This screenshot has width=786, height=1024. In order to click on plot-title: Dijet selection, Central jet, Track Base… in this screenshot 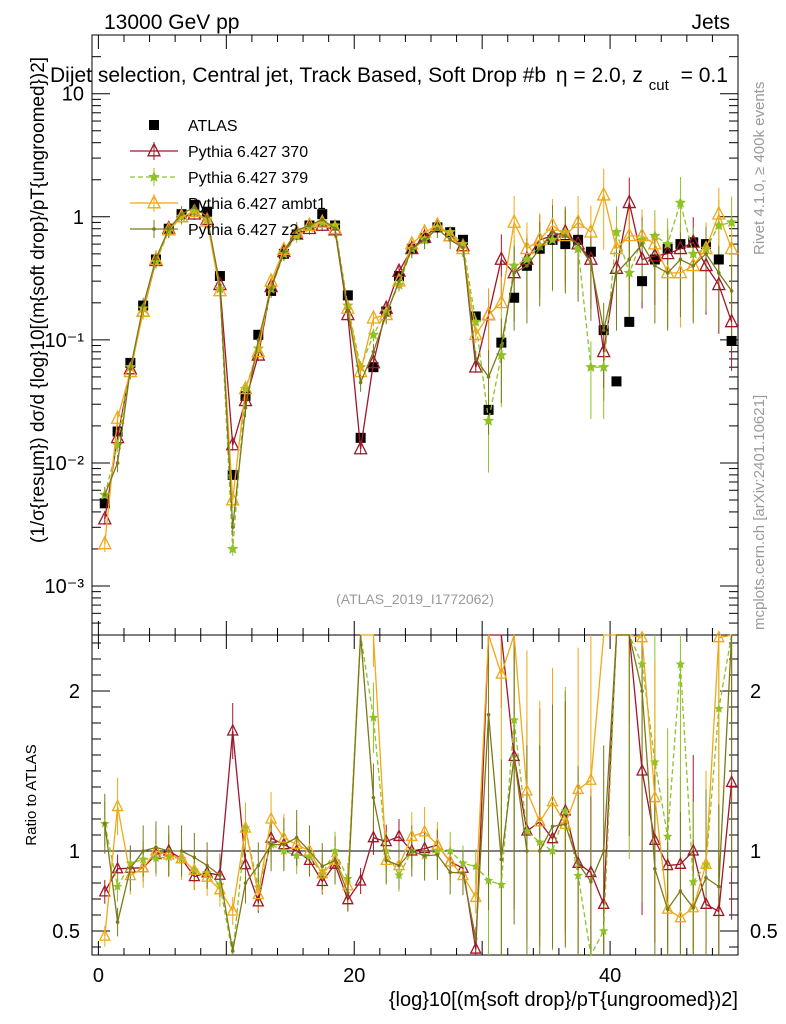, I will do `click(389, 79)`.